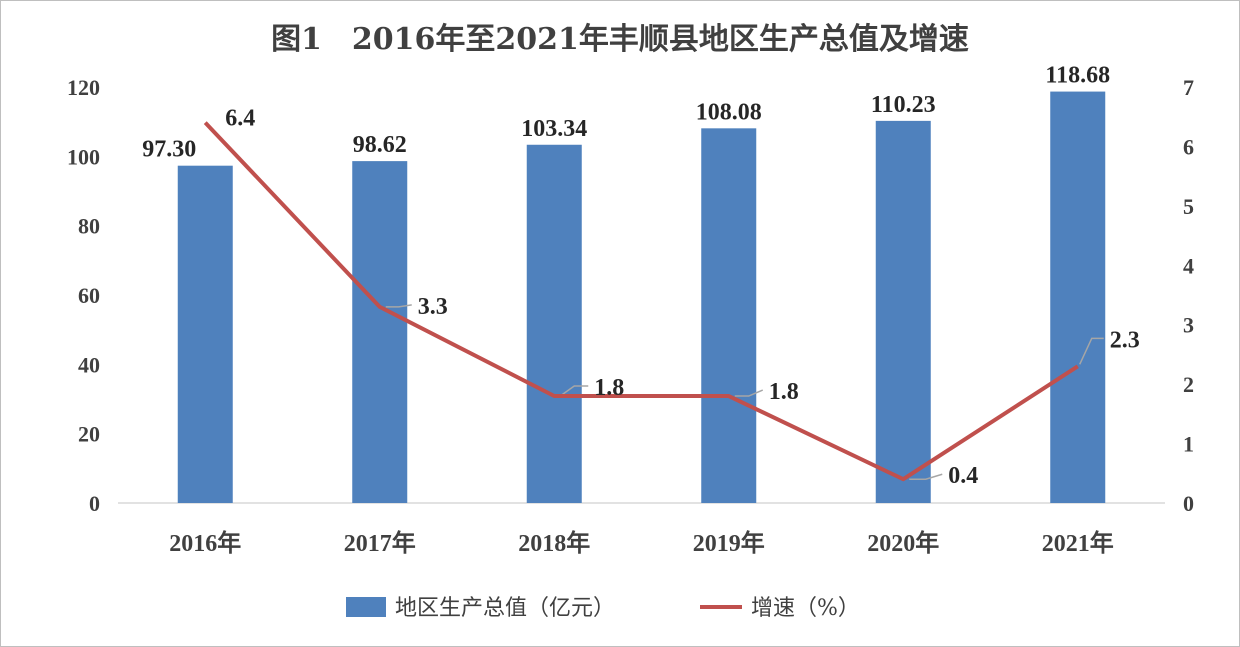 This screenshot has width=1240, height=647. Describe the element at coordinates (240, 119) in the screenshot. I see `line-data-label: 6.4` at that location.